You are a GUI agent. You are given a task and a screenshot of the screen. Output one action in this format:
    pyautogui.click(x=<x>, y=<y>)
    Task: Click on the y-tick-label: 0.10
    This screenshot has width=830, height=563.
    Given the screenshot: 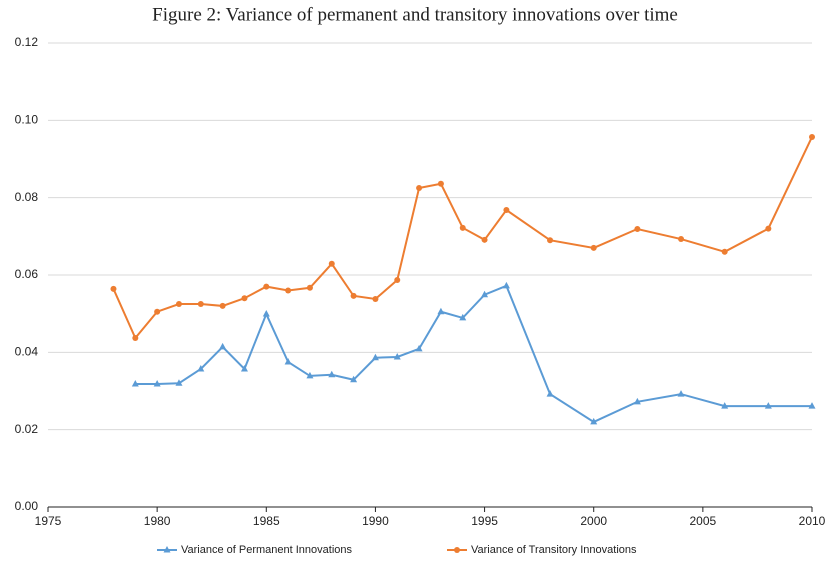 What is the action you would take?
    pyautogui.click(x=27, y=120)
    